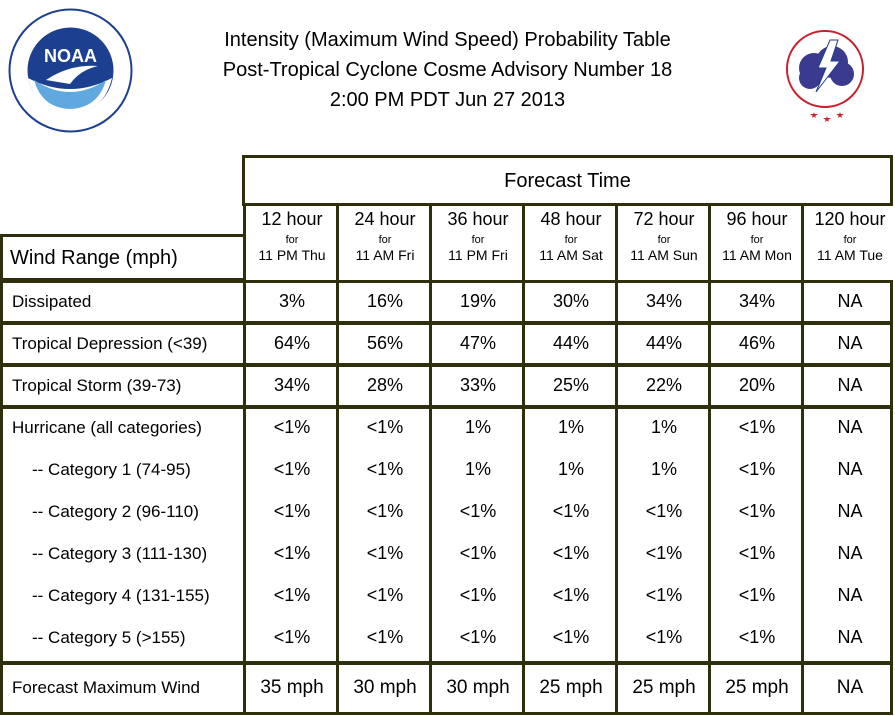 Image resolution: width=895 pixels, height=716 pixels. Describe the element at coordinates (664, 385) in the screenshot. I see `table-cell: 22%` at that location.